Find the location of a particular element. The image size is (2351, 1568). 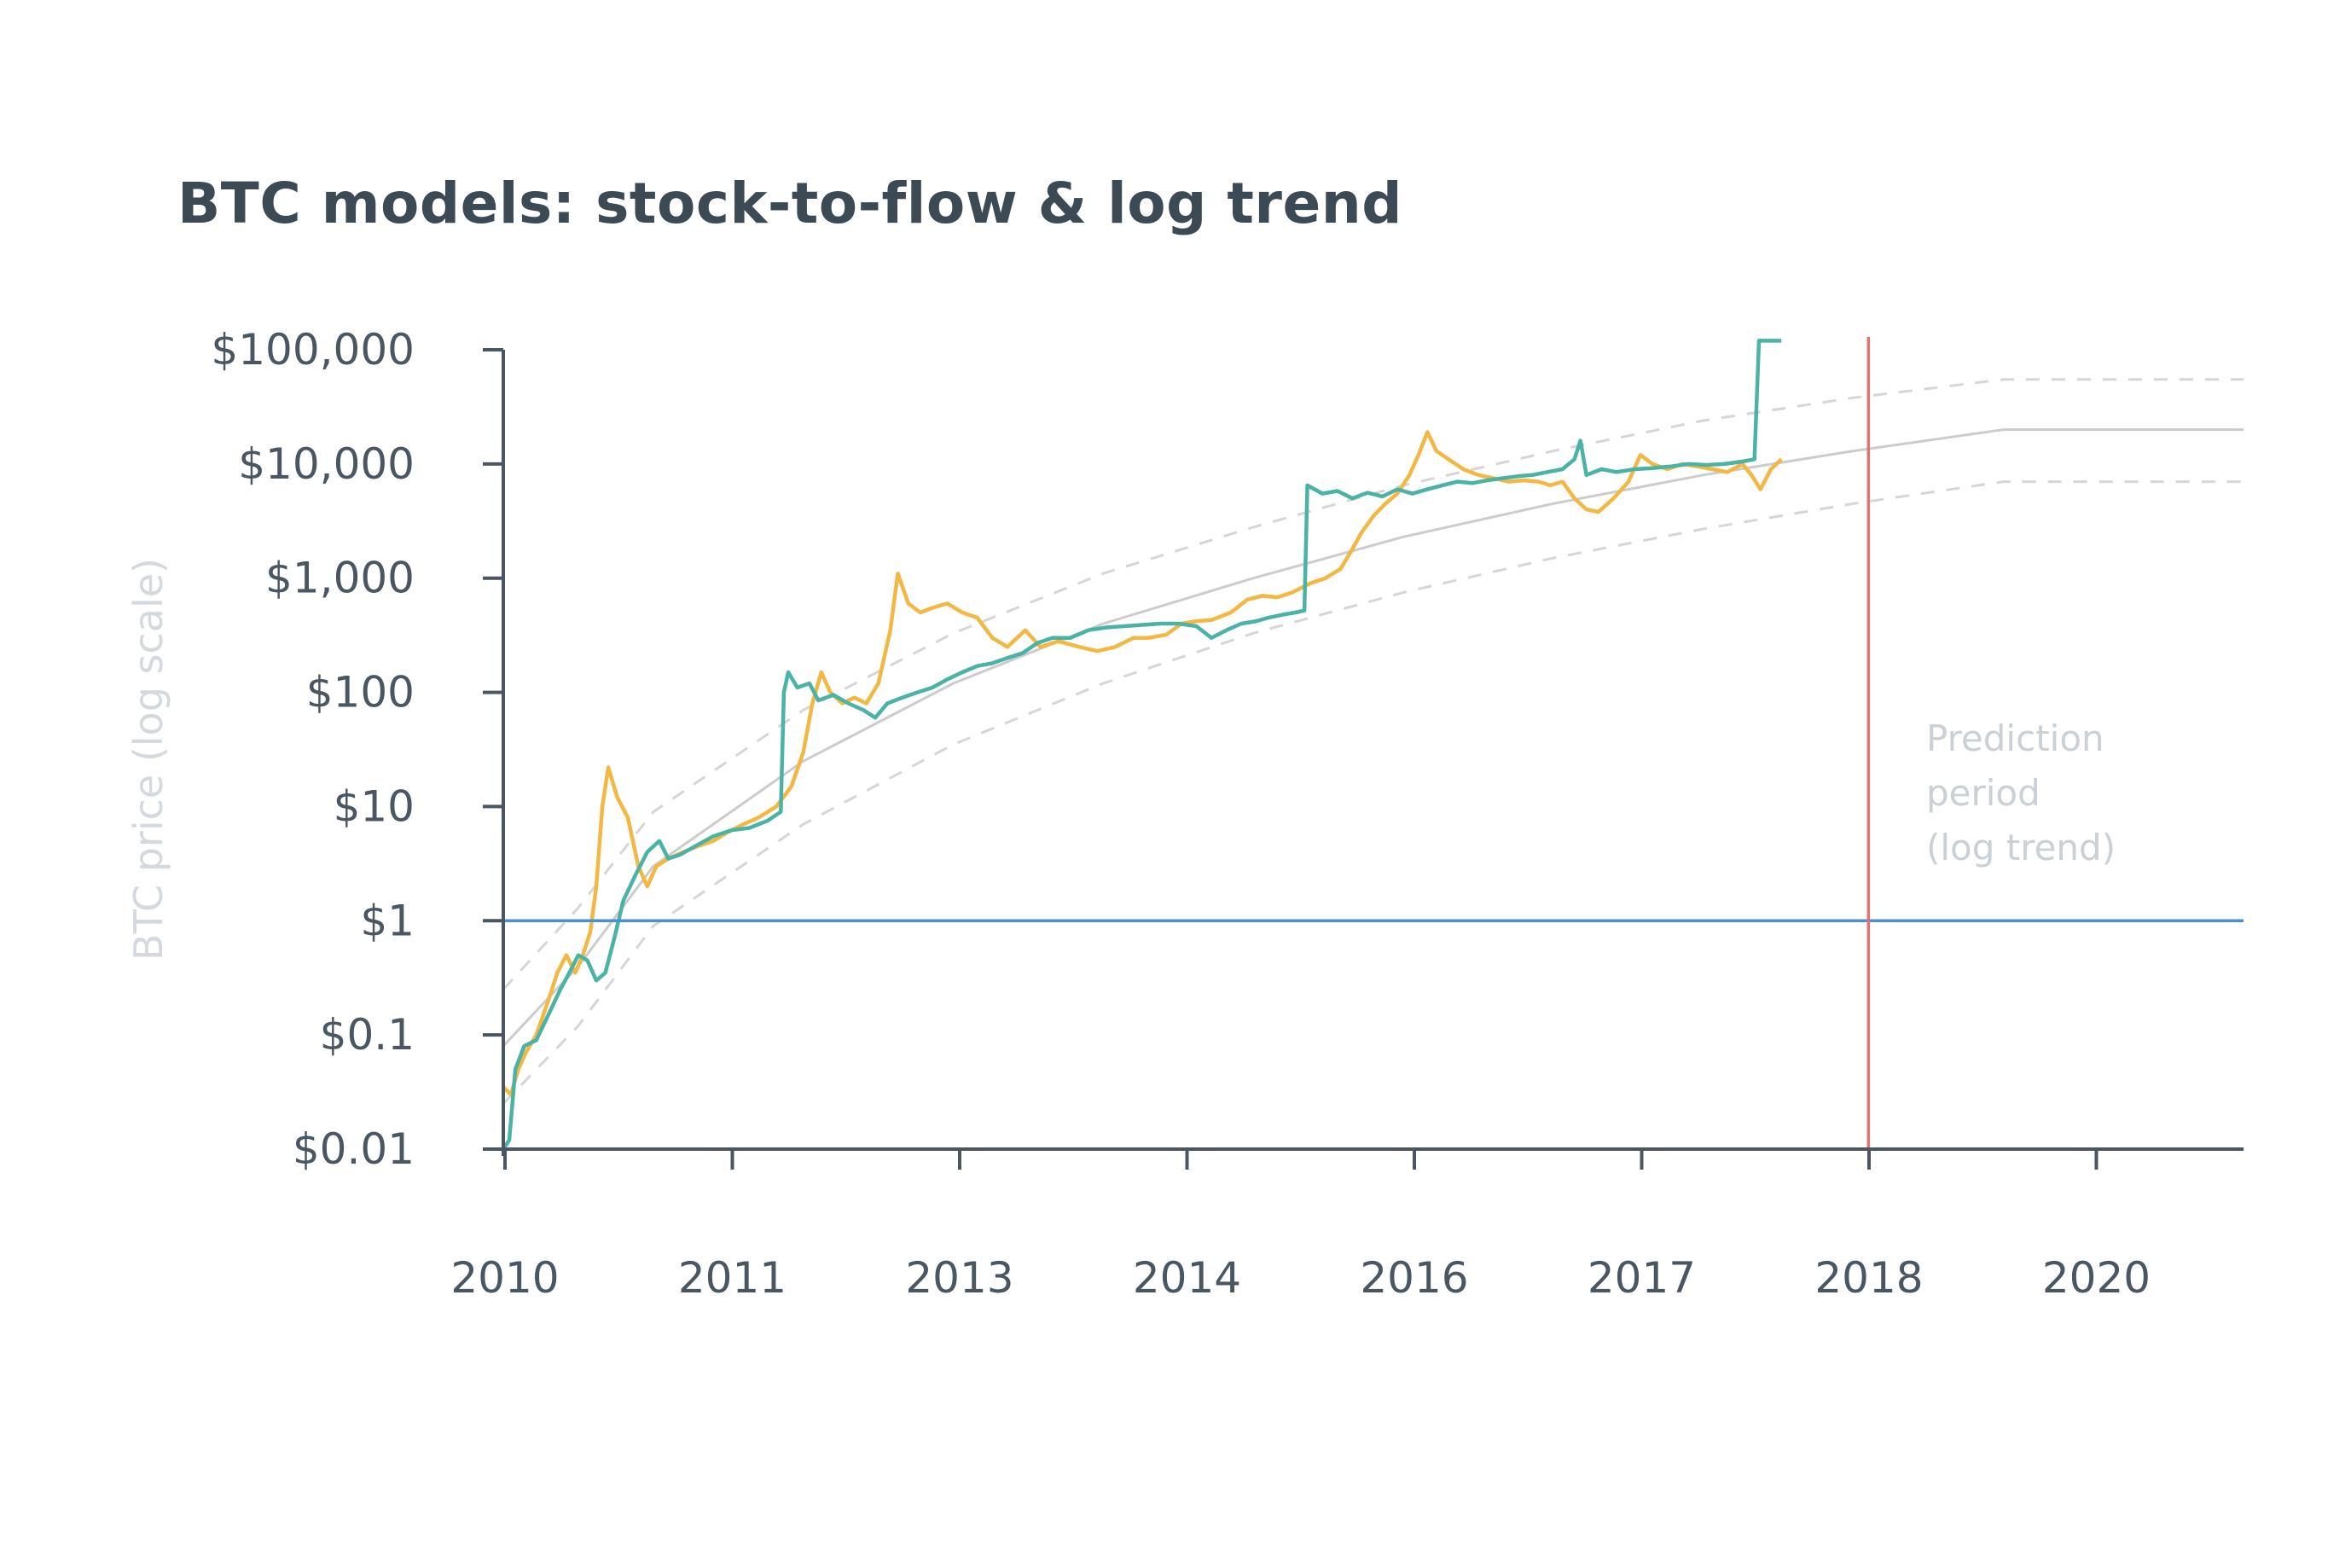

y-tick-label: $0.1 is located at coordinates (367, 1035).